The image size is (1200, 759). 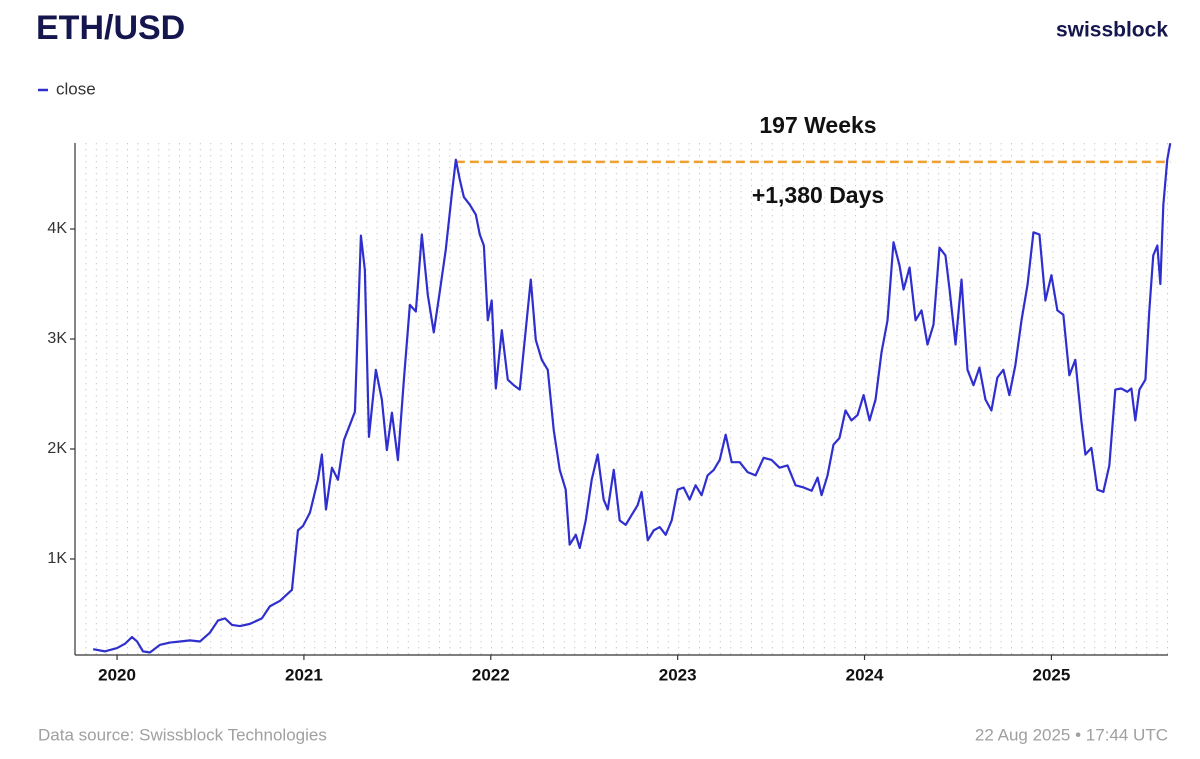 What do you see at coordinates (817, 125) in the screenshot?
I see `annotation: 197 Weeks` at bounding box center [817, 125].